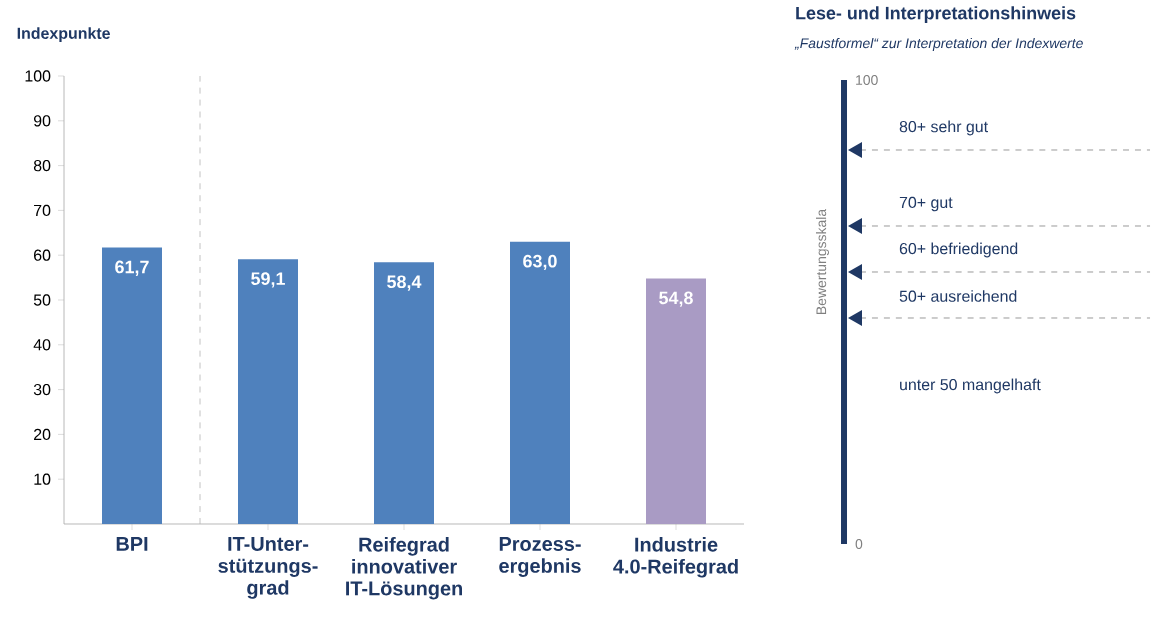 The image size is (1160, 642). Describe the element at coordinates (268, 568) in the screenshot. I see `x-tick-label: IT-Unter-stützungs-grad` at that location.